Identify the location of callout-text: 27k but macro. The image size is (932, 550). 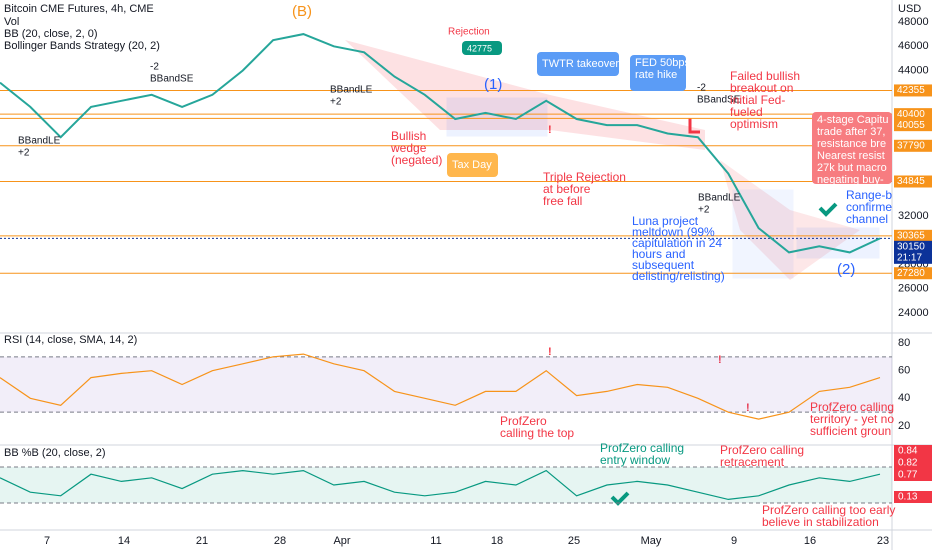
(852, 168).